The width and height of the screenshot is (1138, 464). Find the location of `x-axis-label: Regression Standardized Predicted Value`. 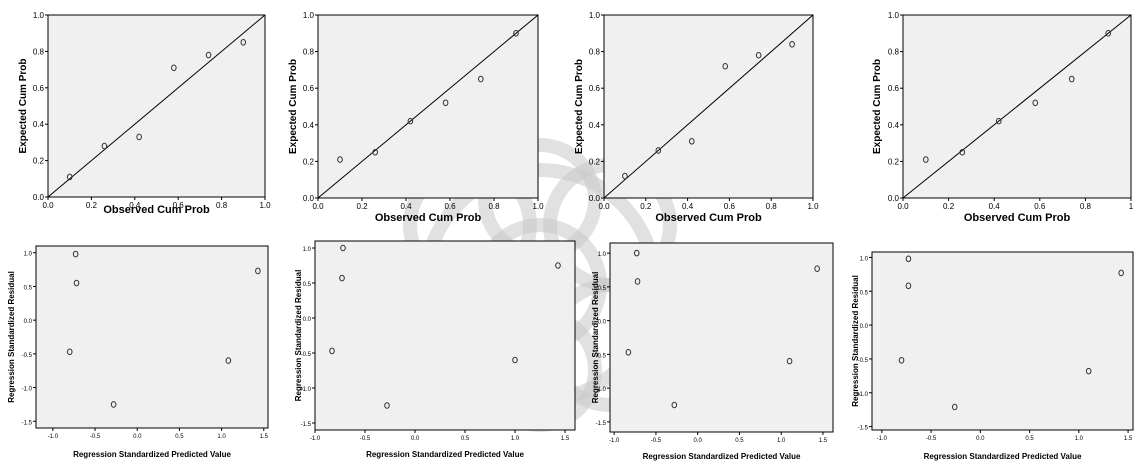

x-axis-label: Regression Standardized Predicted Value is located at coordinates (152, 454).